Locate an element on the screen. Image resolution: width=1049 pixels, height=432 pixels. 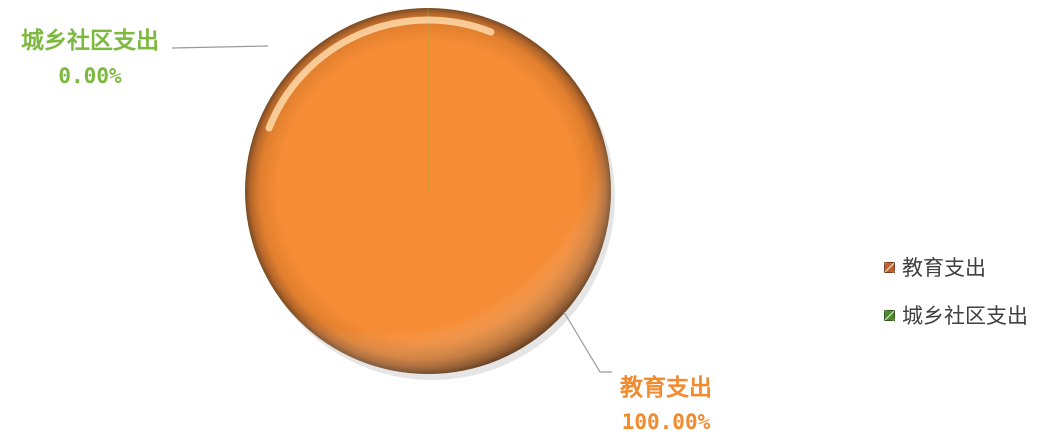
legend-swatch-green is located at coordinates (889, 315).